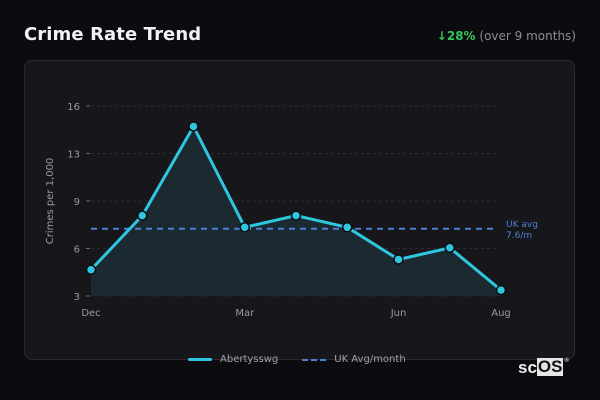 This screenshot has height=400, width=600. Describe the element at coordinates (77, 250) in the screenshot. I see `svg-text: 6` at that location.